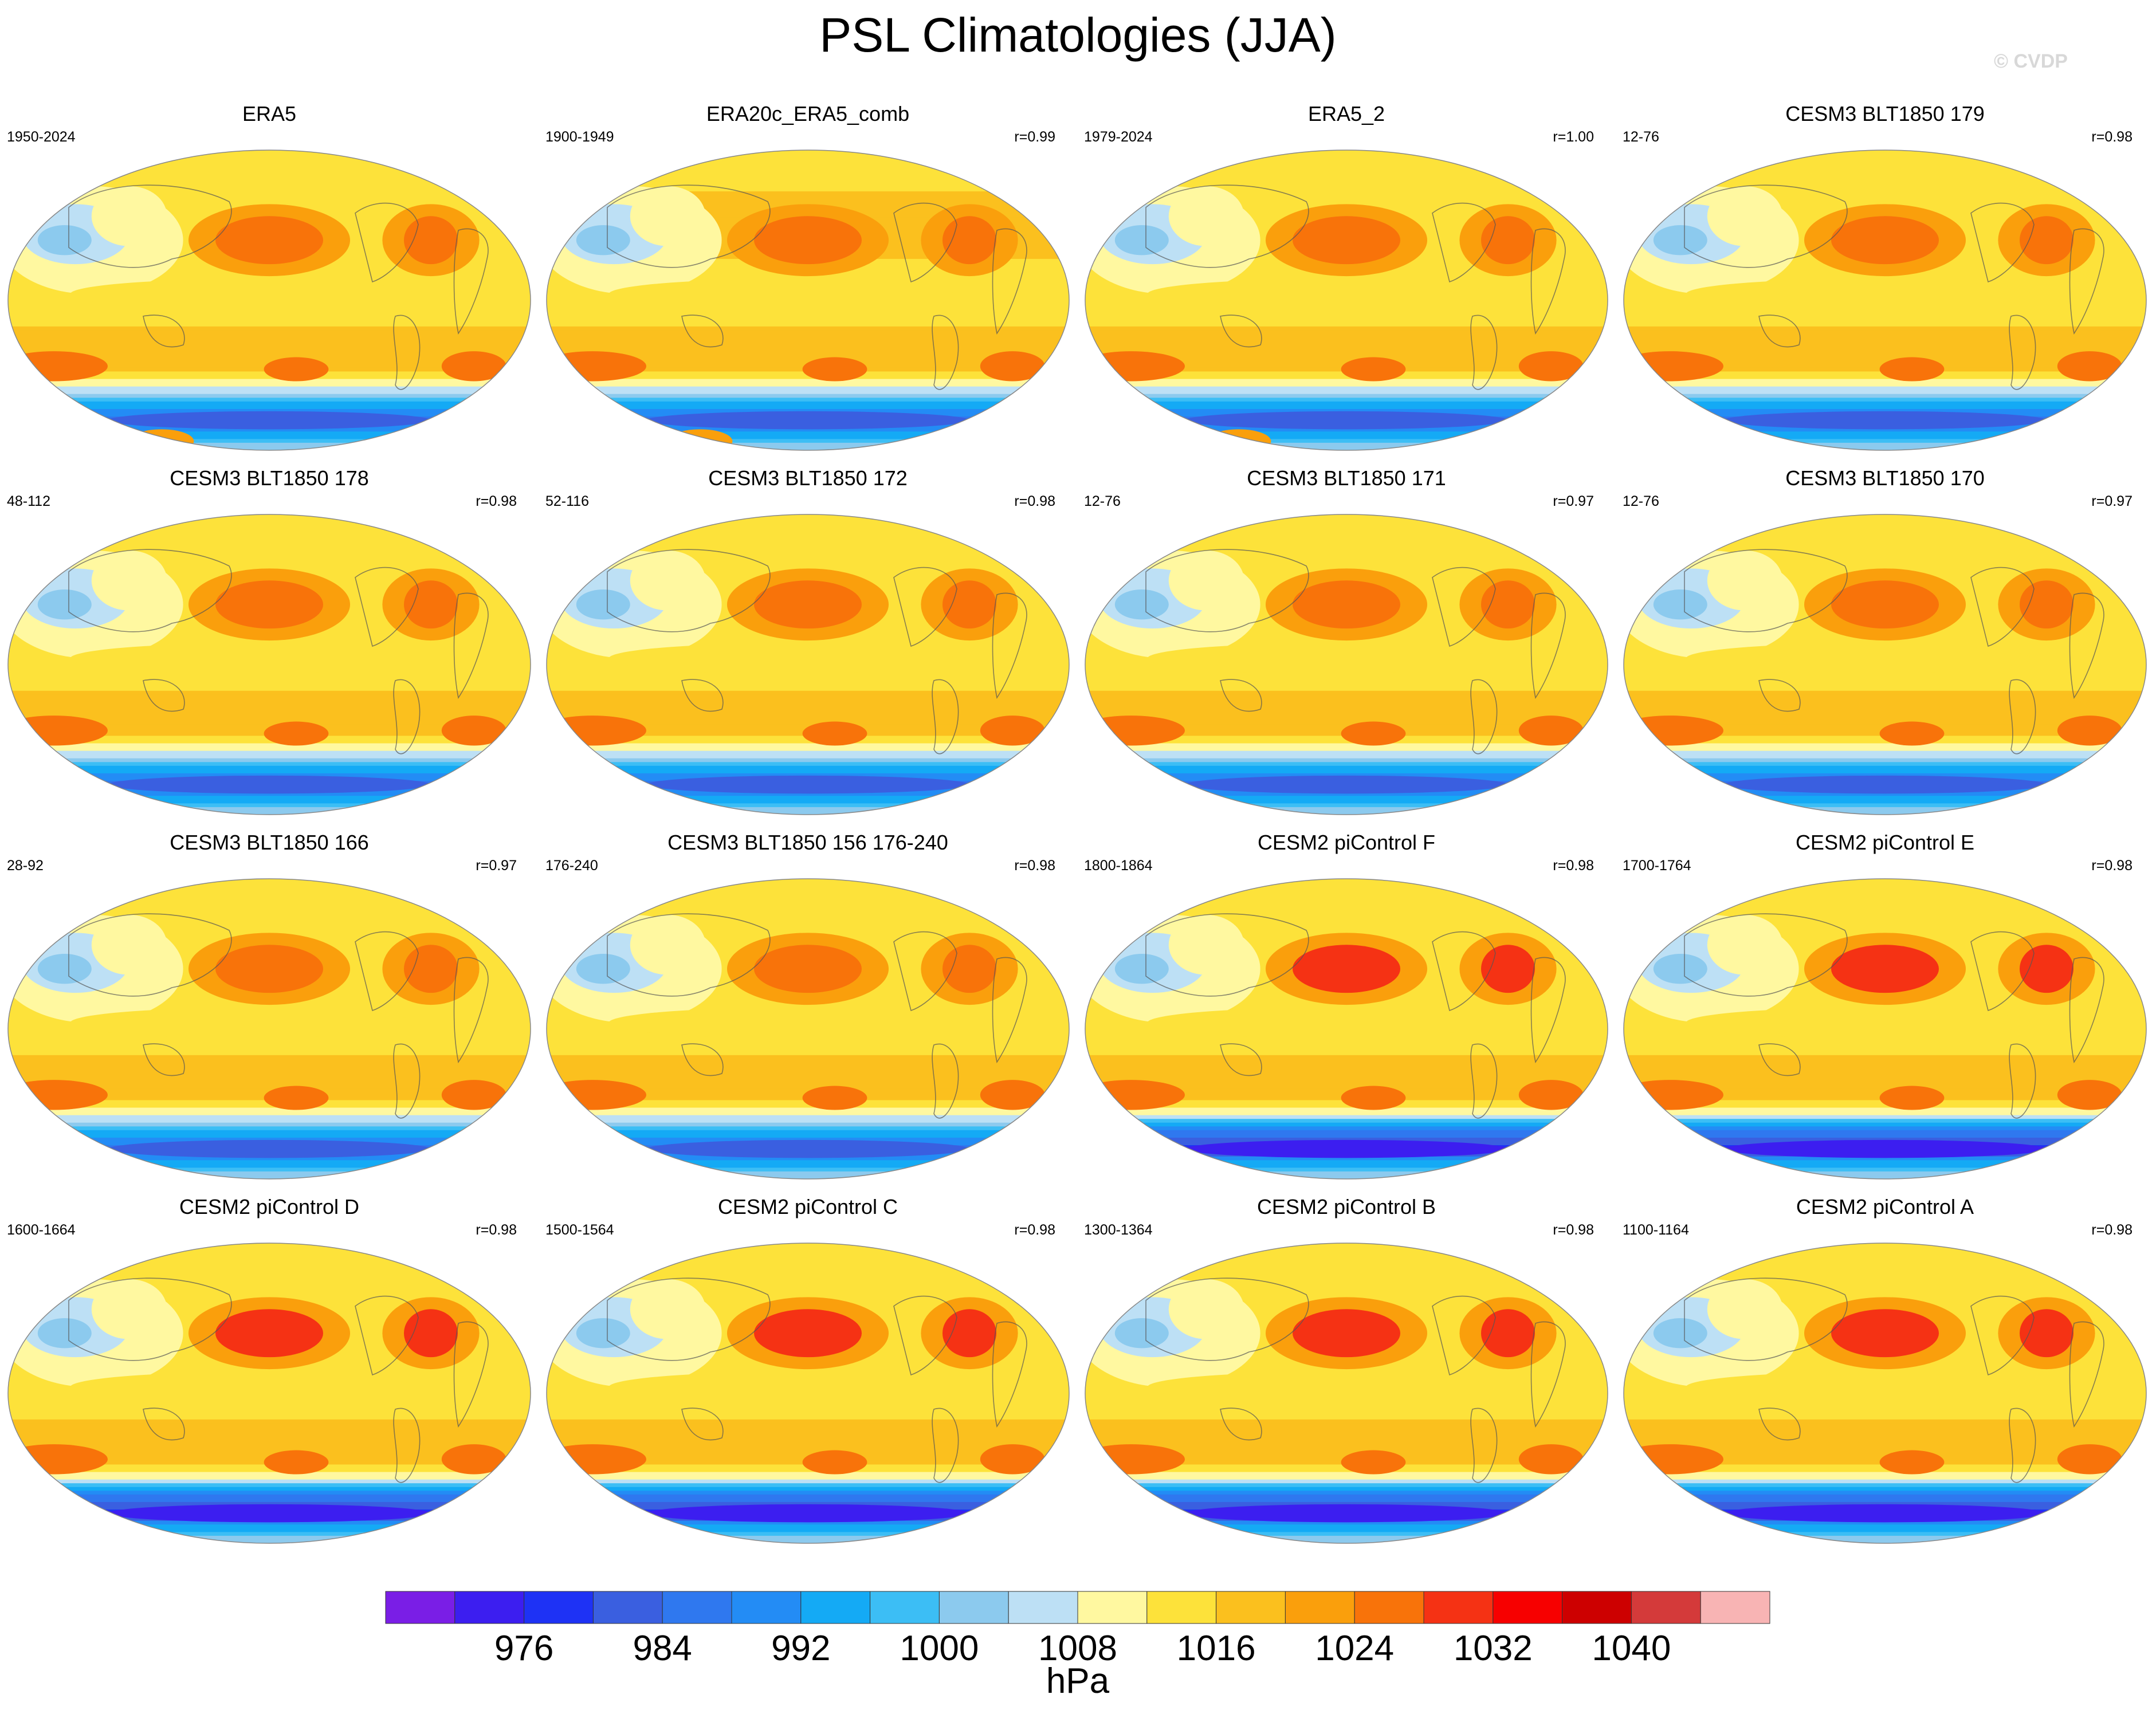 This screenshot has width=2156, height=1714. I want to click on page-title: PSL Climatologies (JJA), so click(1078, 35).